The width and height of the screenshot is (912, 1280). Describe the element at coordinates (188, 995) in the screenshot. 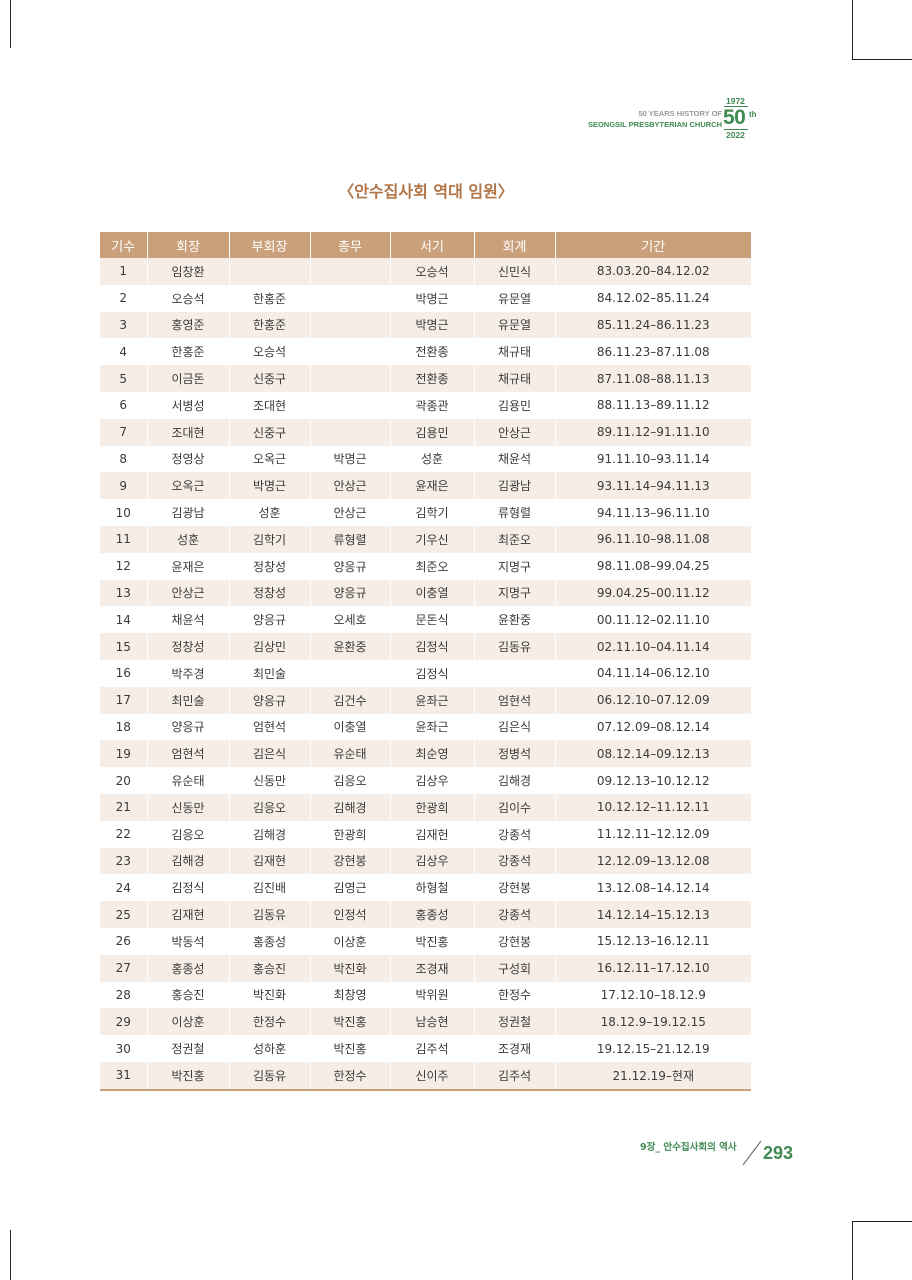

I see `president-cell: 홍승진` at that location.